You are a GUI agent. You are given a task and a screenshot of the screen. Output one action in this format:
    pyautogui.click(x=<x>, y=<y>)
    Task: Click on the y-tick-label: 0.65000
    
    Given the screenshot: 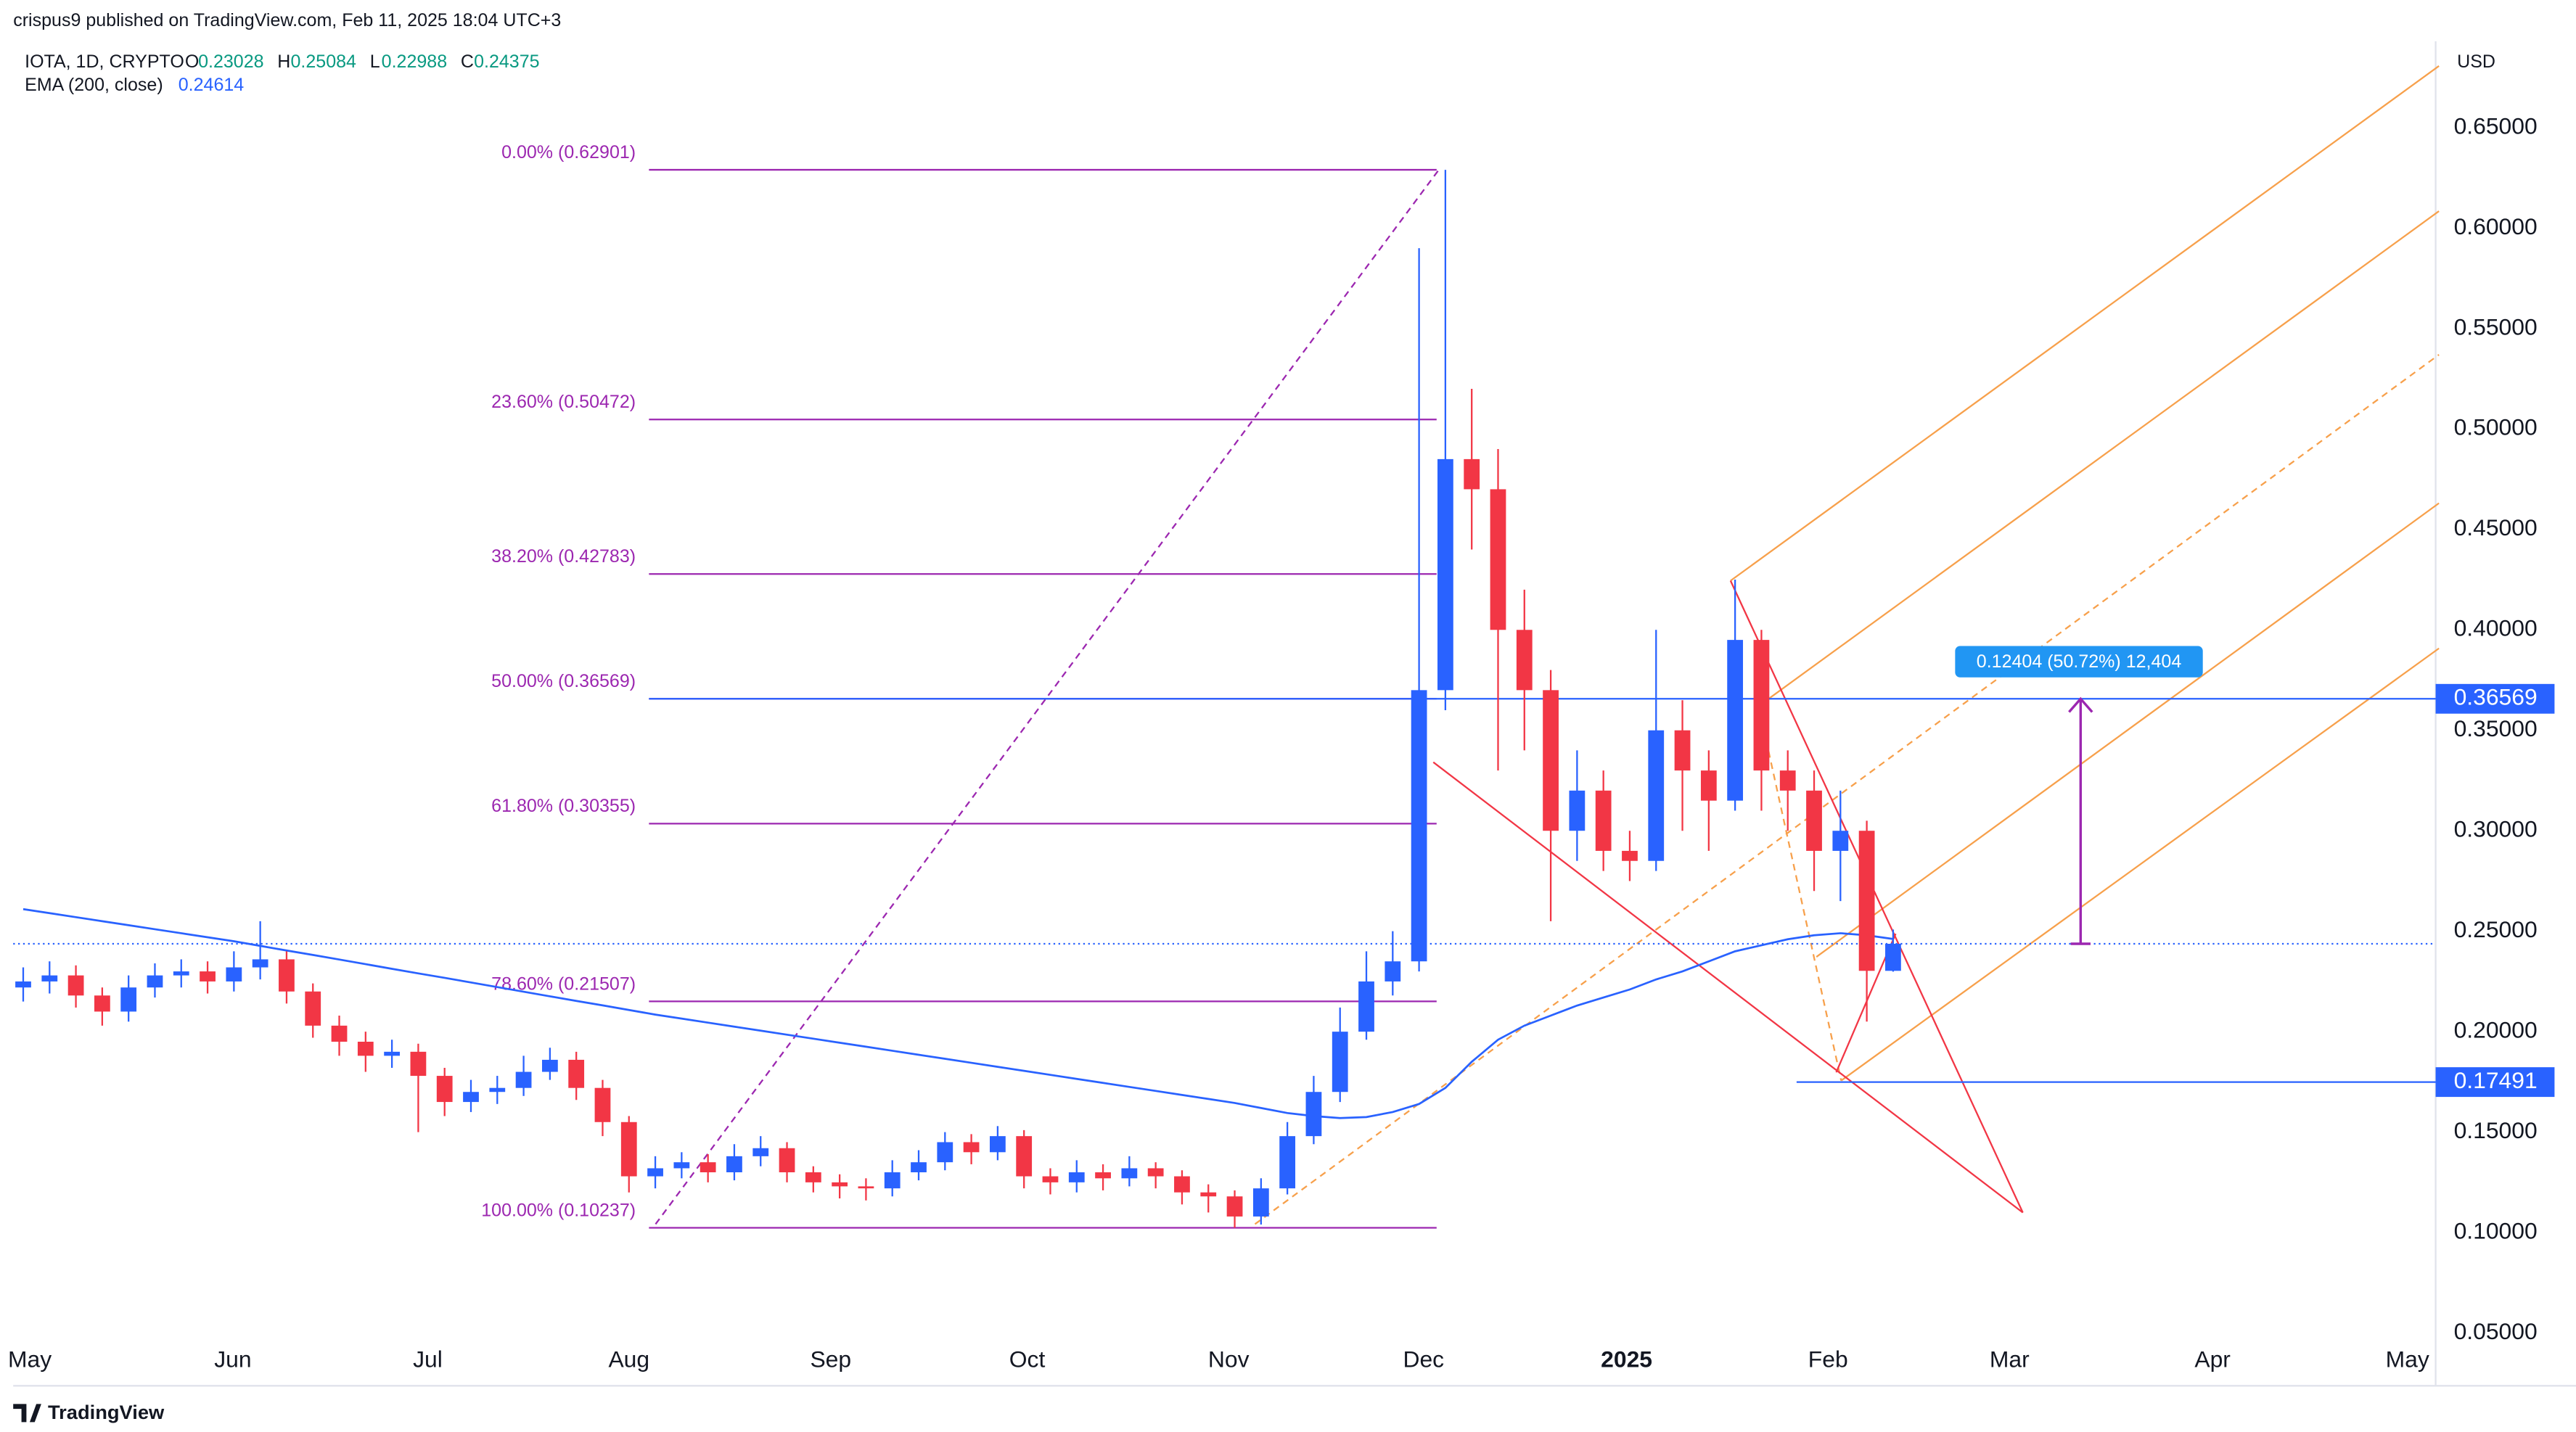 What is the action you would take?
    pyautogui.click(x=2496, y=125)
    